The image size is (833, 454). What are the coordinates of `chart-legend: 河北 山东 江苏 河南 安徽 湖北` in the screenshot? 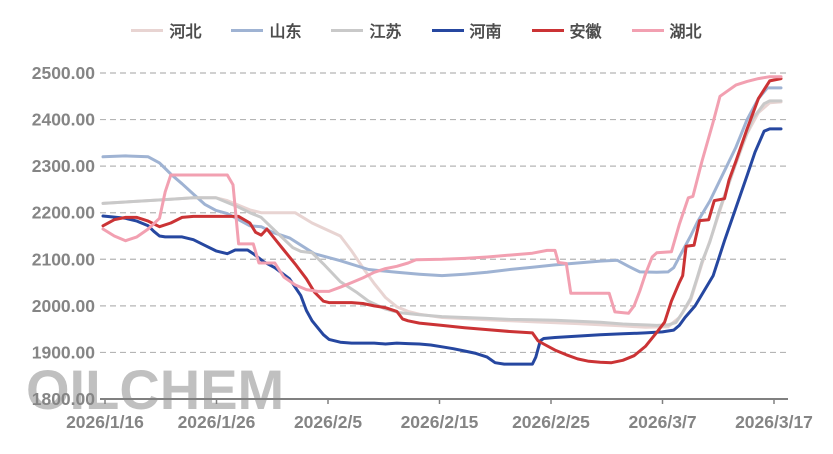 It's located at (416, 30).